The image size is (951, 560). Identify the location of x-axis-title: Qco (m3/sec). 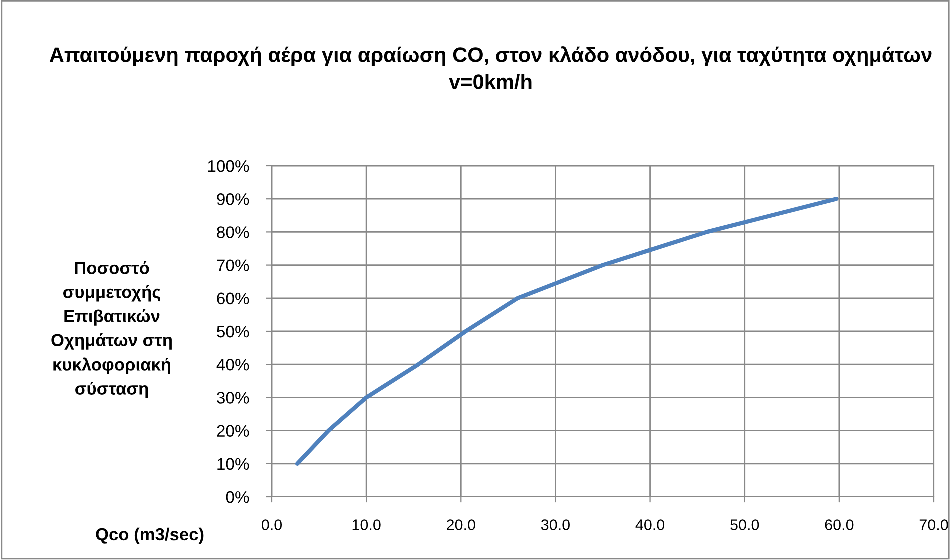
(150, 536).